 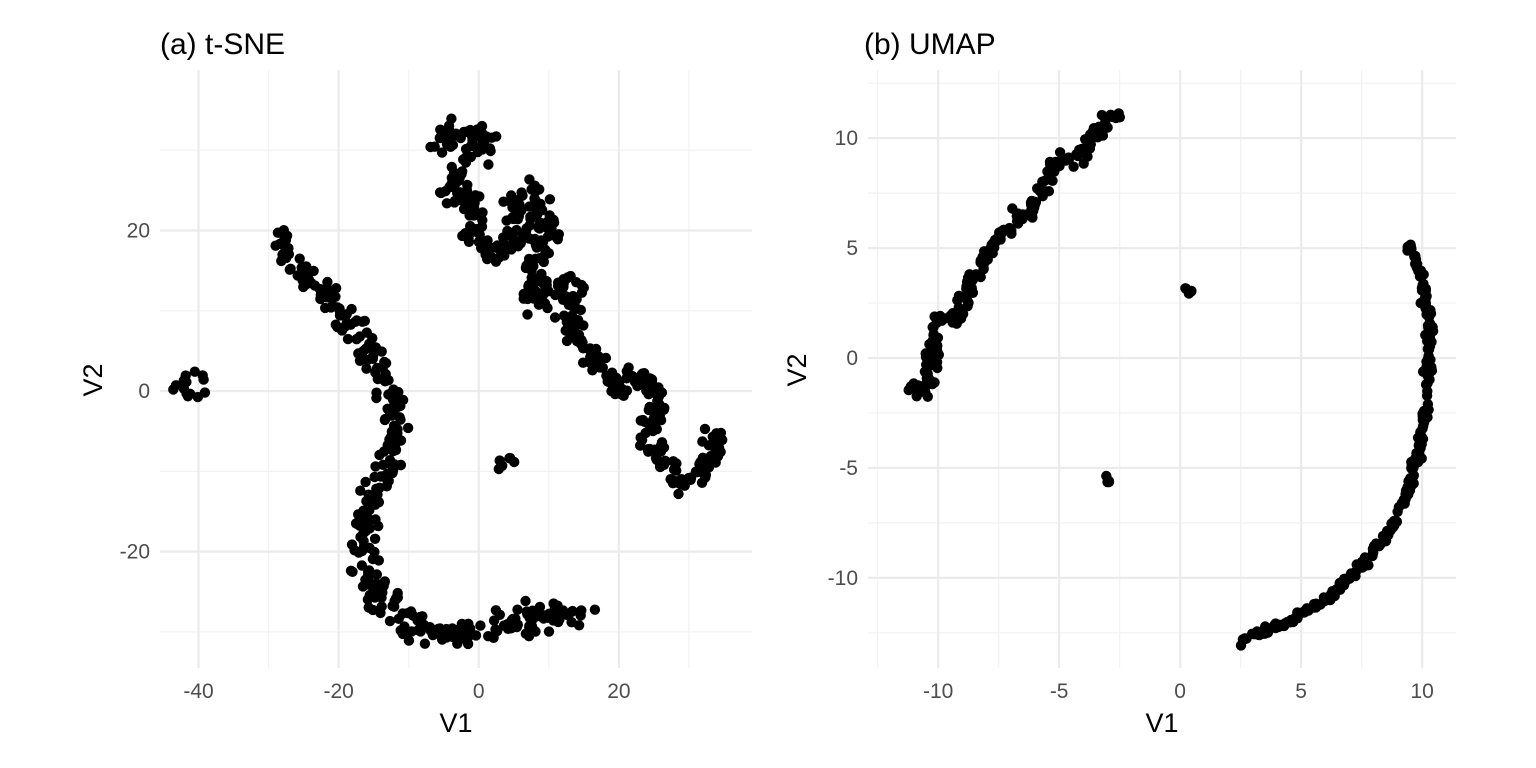 I want to click on tsne-panel-title: (a) t-SNE, so click(x=222, y=44).